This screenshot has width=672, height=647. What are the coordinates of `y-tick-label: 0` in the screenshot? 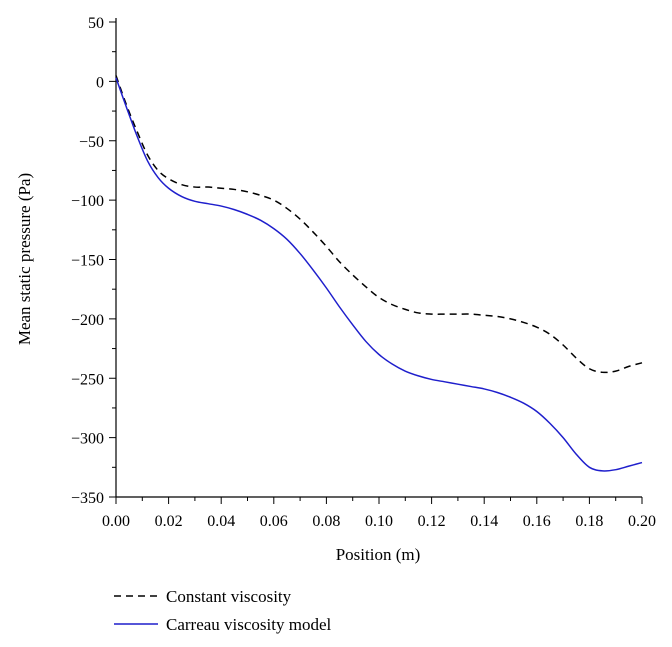 It's located at (100, 82).